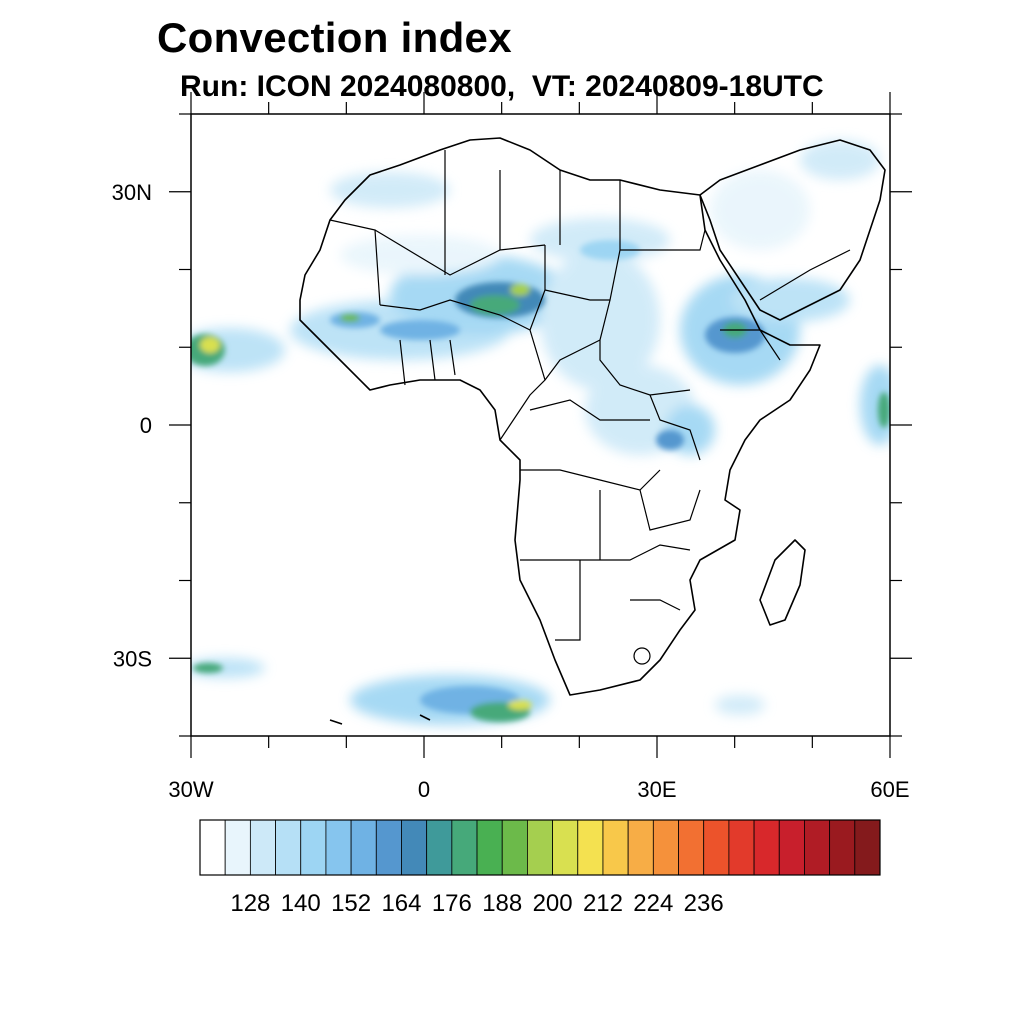 This screenshot has width=1024, height=1024. What do you see at coordinates (190, 789) in the screenshot?
I see `x-tick-label: 30W` at bounding box center [190, 789].